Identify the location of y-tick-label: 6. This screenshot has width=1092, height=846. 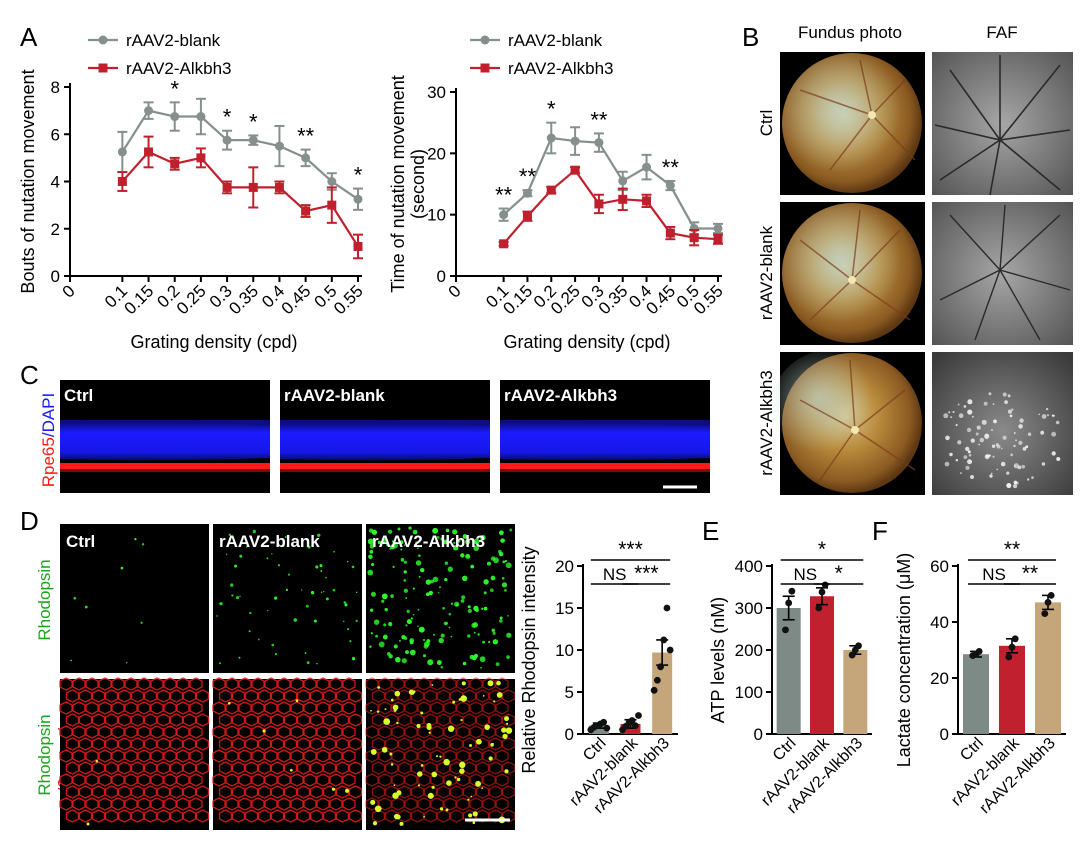
(55, 134).